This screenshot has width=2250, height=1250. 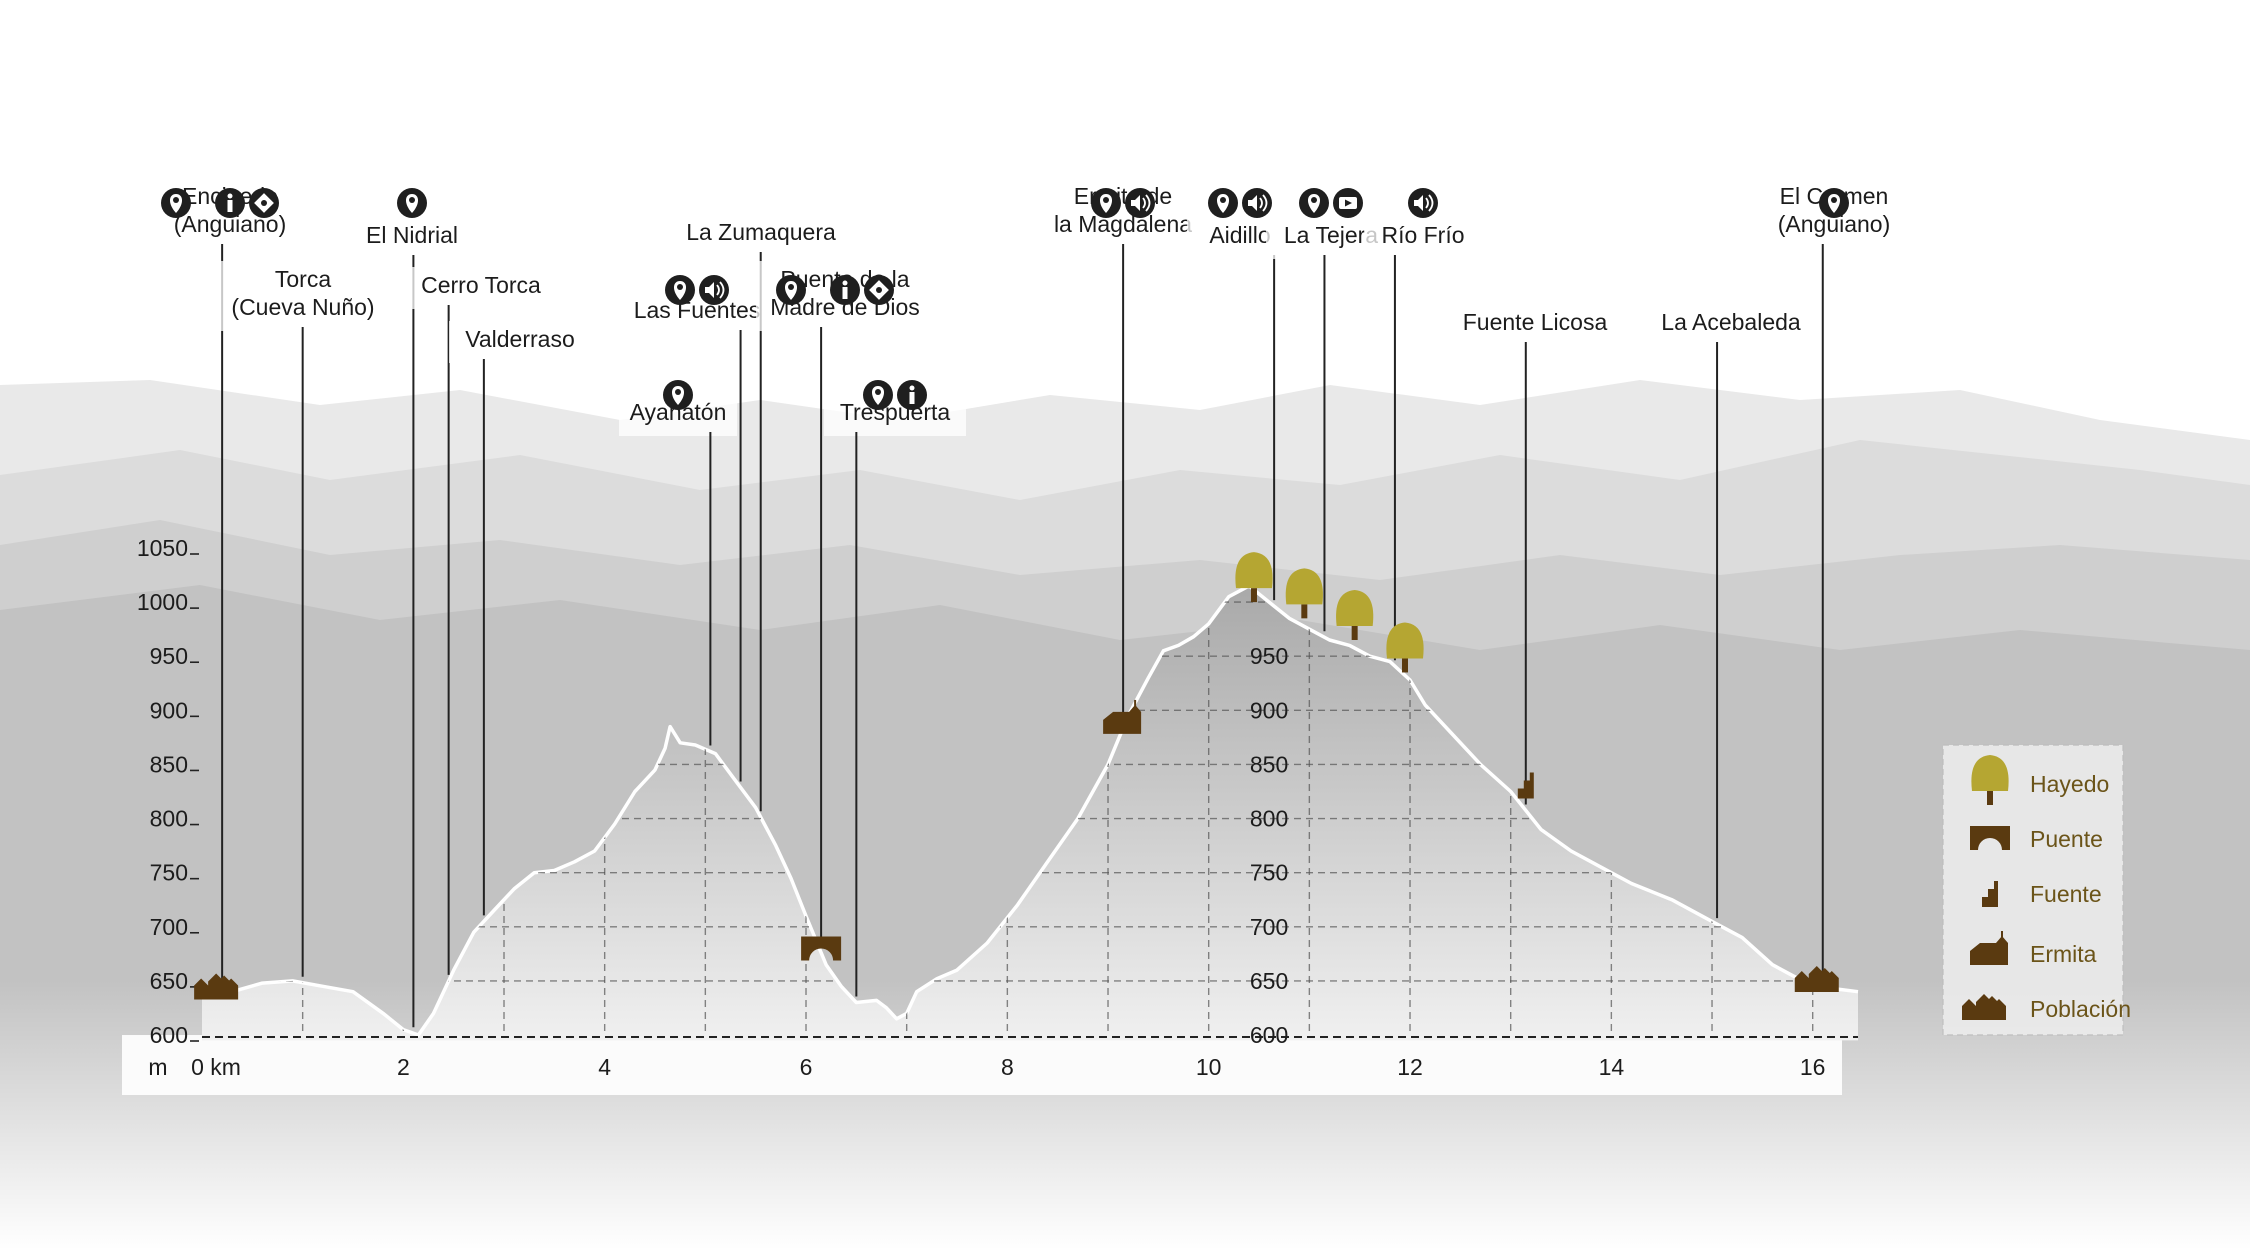 I want to click on y-tick-label: 1050, so click(x=162, y=548).